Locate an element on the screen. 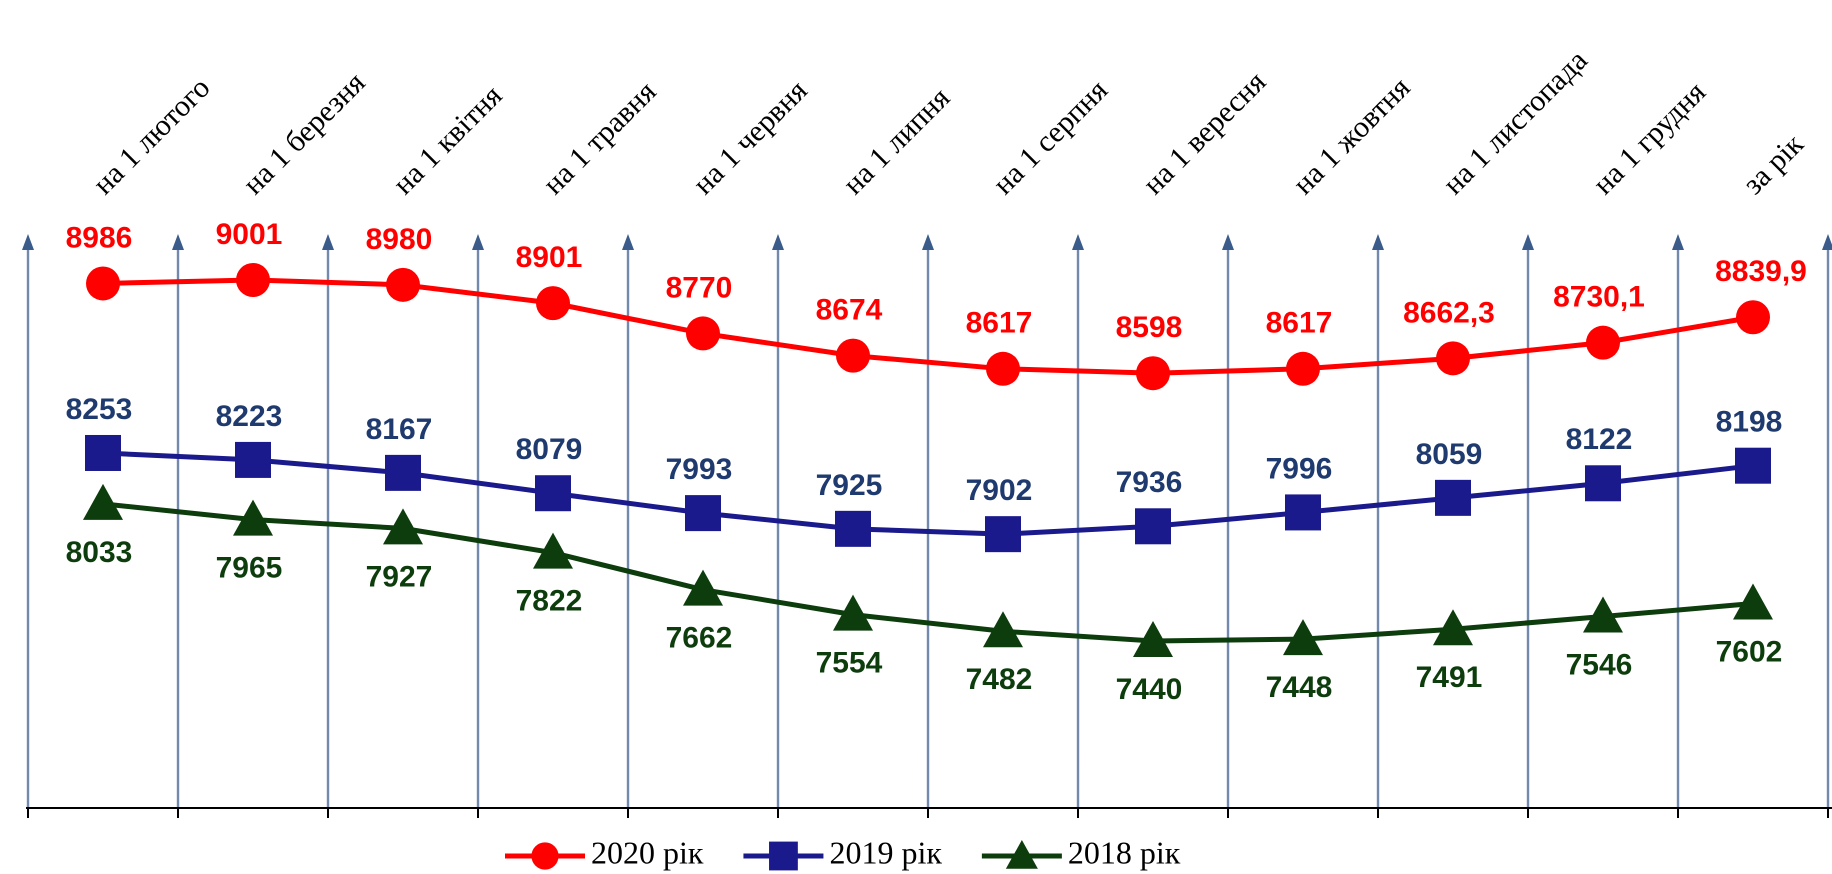  x-tick-label: на 1 червня is located at coordinates (750, 137).